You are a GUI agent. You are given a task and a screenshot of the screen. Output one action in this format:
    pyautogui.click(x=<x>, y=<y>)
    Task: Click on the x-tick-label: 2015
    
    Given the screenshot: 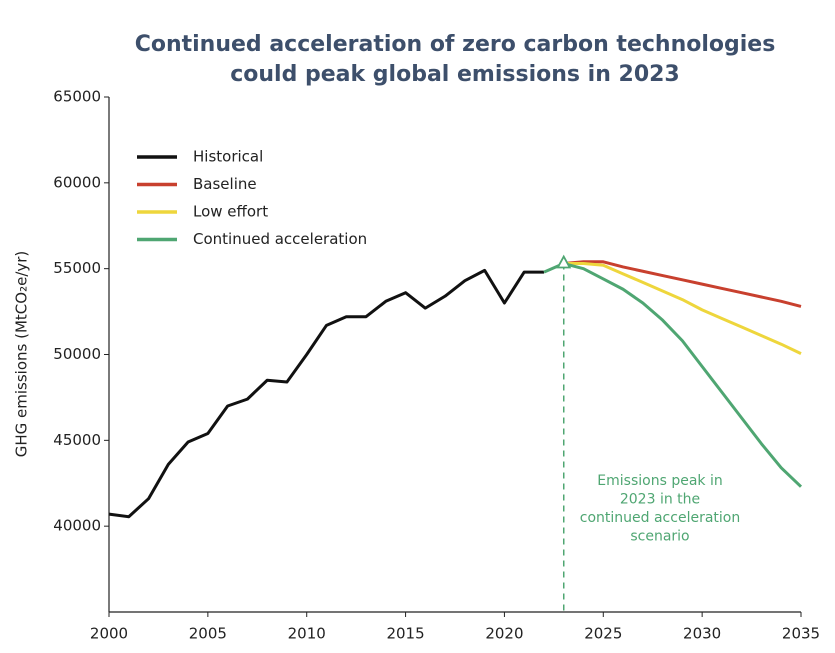 What is the action you would take?
    pyautogui.click(x=405, y=634)
    